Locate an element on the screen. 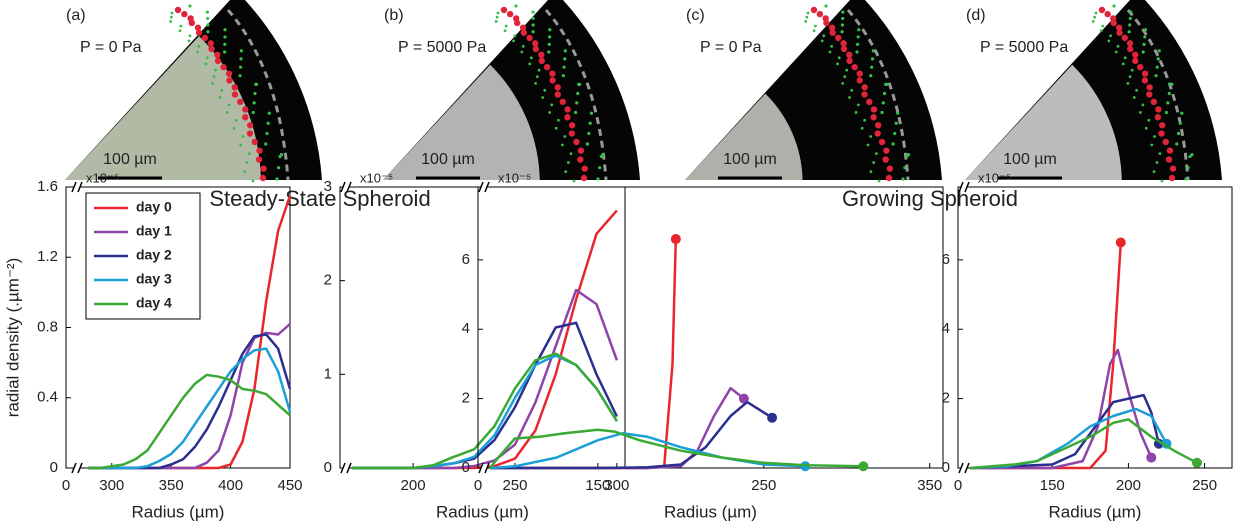 This screenshot has height=527, width=1255. legend-label: day 1 is located at coordinates (154, 231).